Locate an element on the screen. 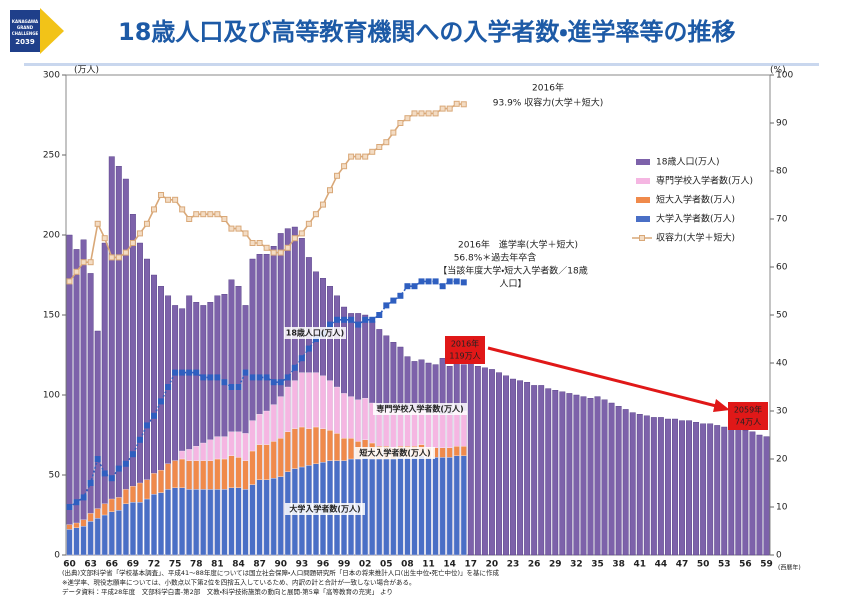 The height and width of the screenshot is (596, 843). y2-tick-label: 90 is located at coordinates (782, 124).